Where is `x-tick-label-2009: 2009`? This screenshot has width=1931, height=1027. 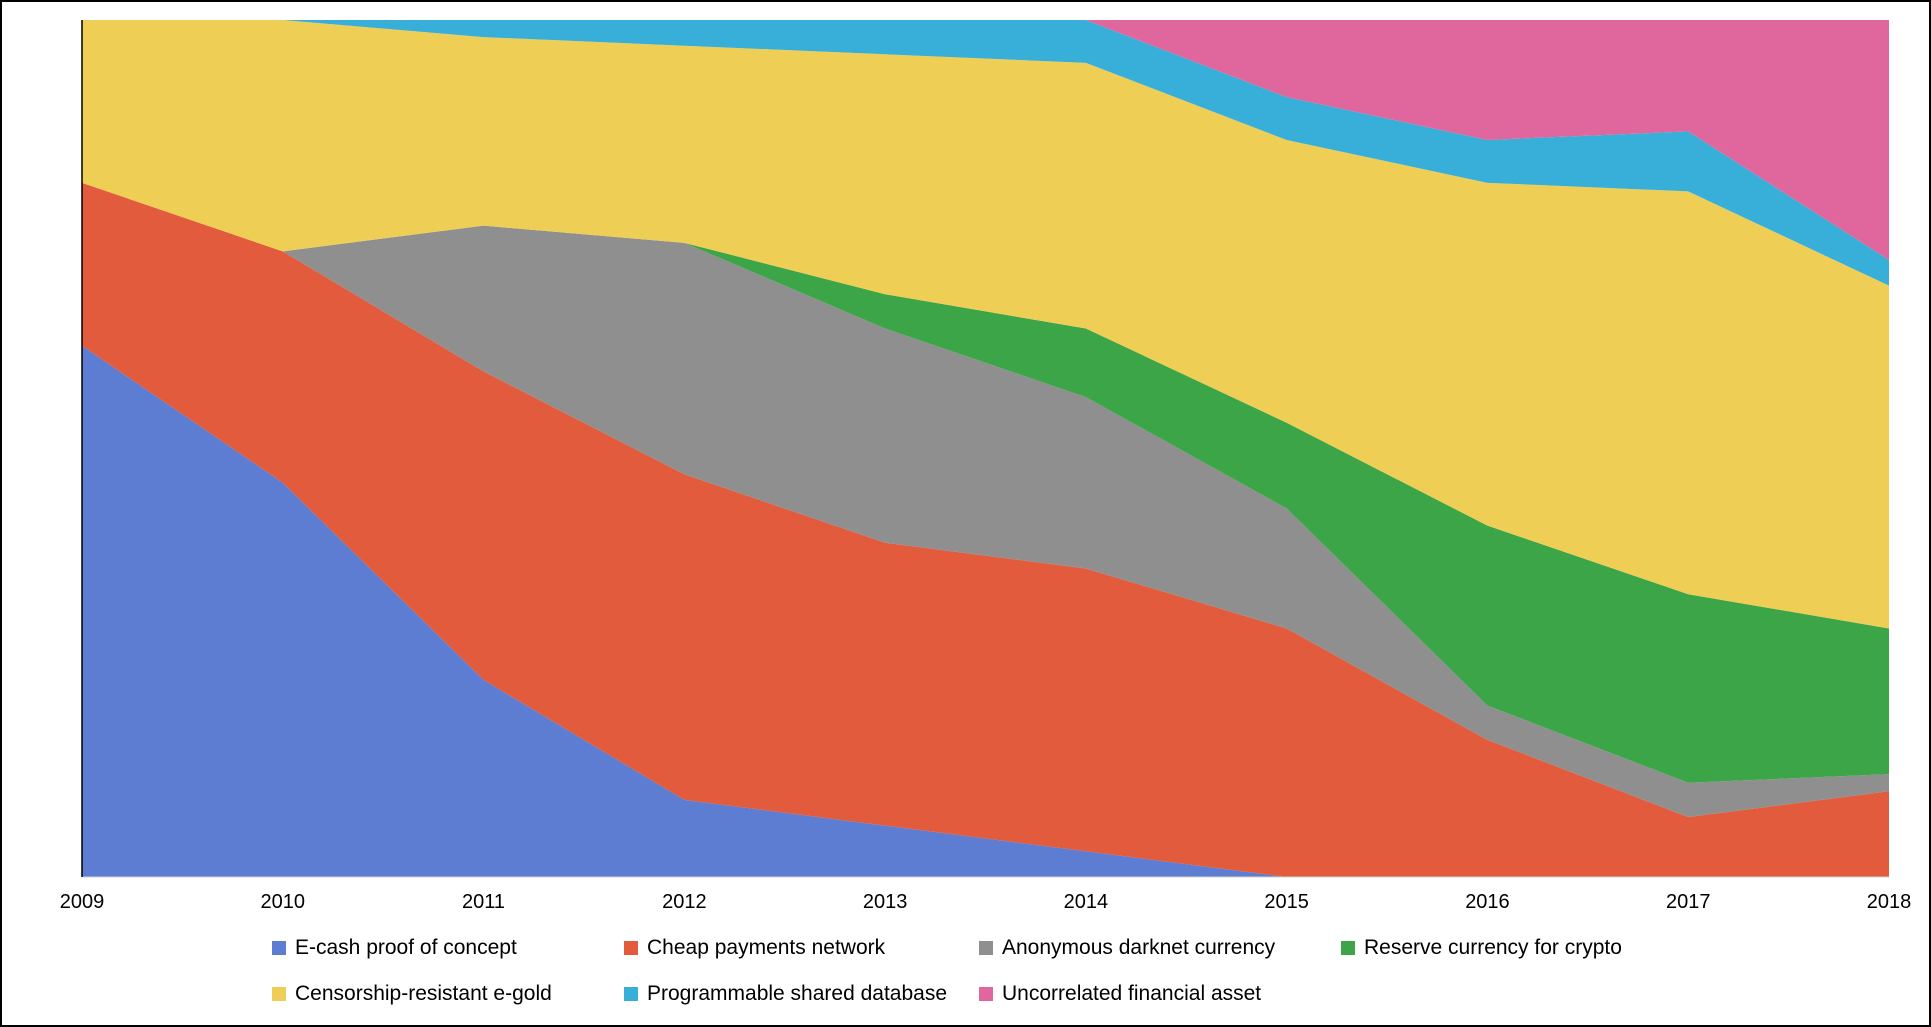 x-tick-label-2009: 2009 is located at coordinates (82, 902).